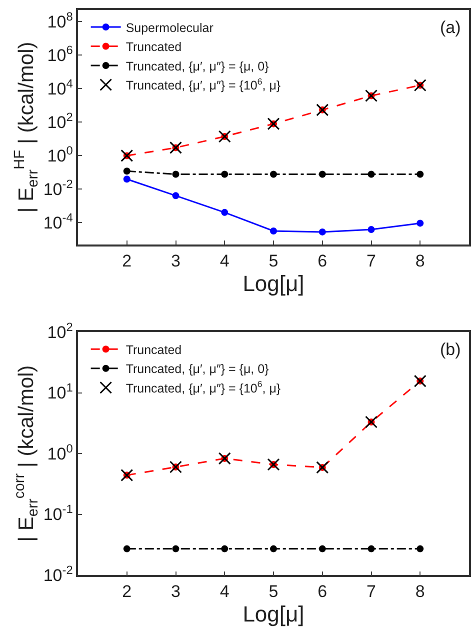 This screenshot has width=475, height=627. I want to click on y-tick-label: 10$^{-1}$, so click(58, 513).